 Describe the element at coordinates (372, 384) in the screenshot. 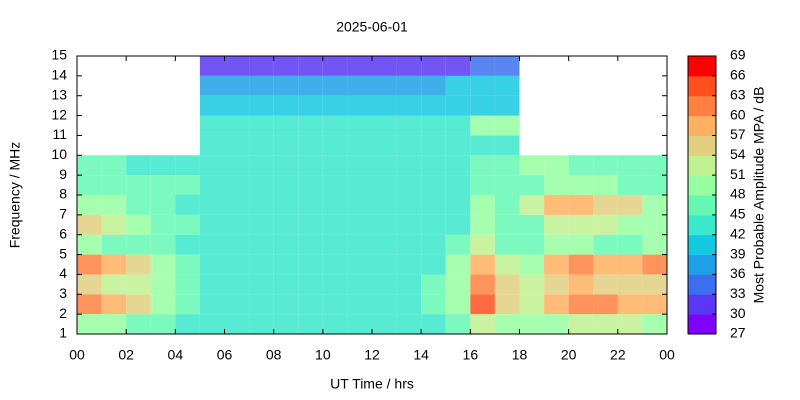

I see `x-axis-label: UT Time / hrs` at that location.